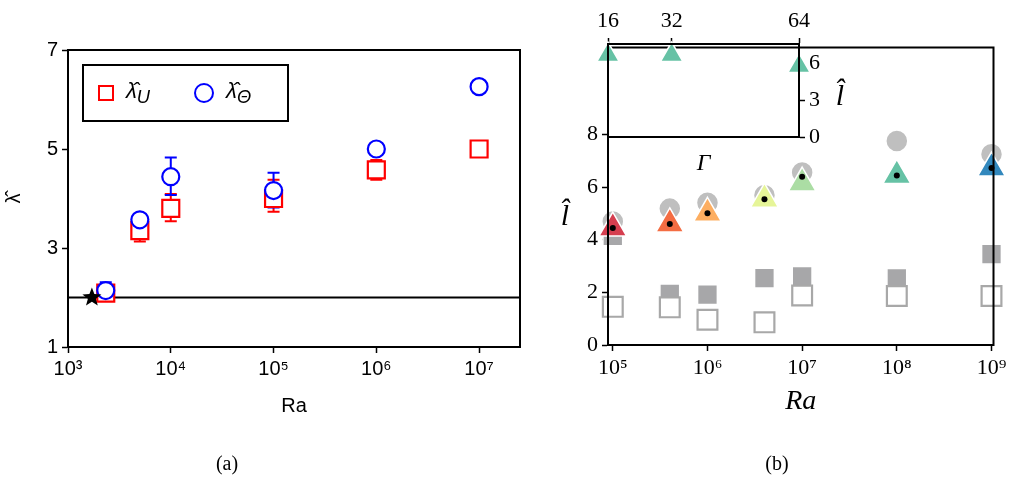 The height and width of the screenshot is (477, 1011). I want to click on legend-label: λ̂$_{U}$, so click(138, 93).